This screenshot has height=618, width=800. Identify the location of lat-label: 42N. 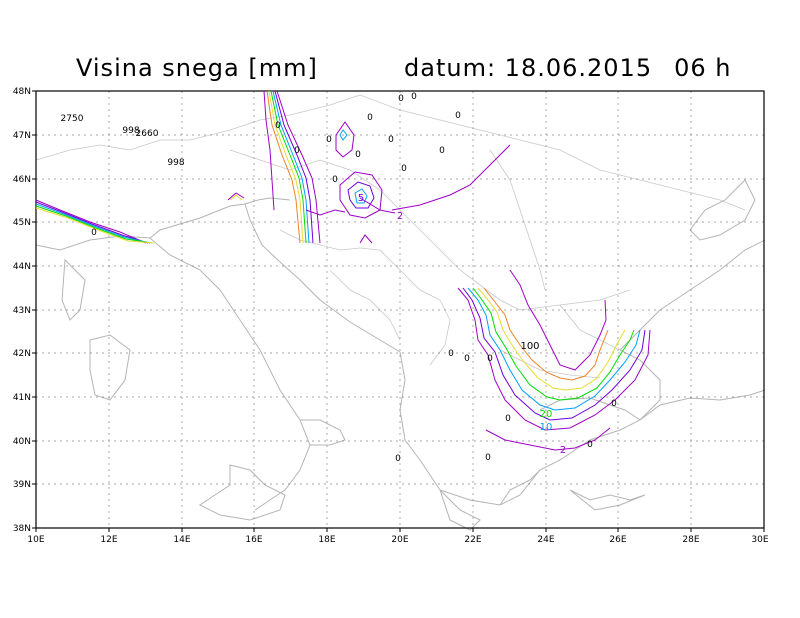
(22, 354).